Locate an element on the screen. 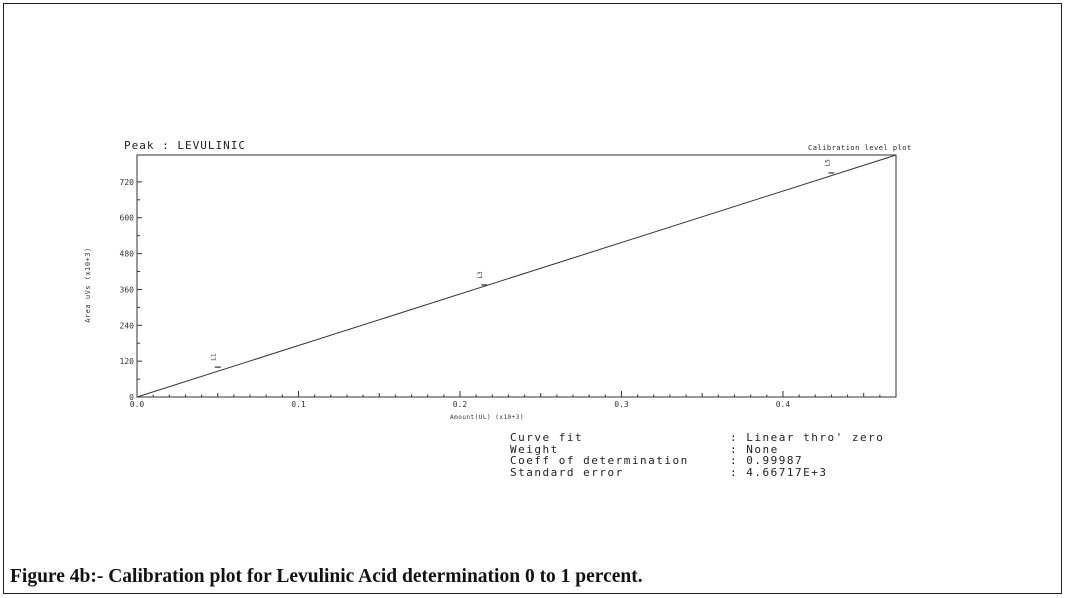  y-axis-ticks: 0 120 240 360 480 600 720 is located at coordinates (131, 290).